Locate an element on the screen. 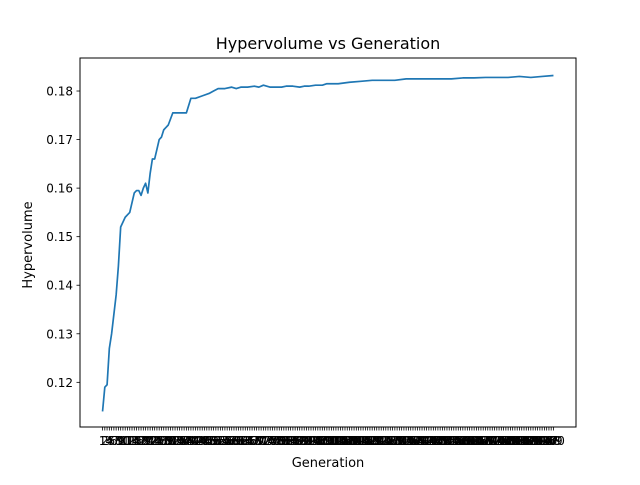 This screenshot has width=640, height=485. x-tick-label: 99 is located at coordinates (324, 441).